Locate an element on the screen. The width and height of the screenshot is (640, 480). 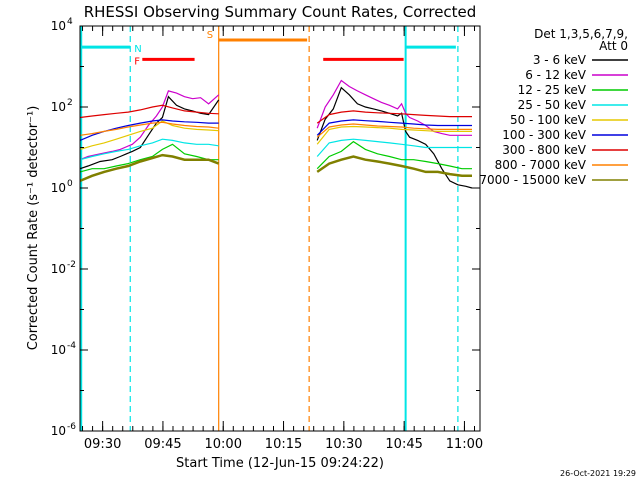
x-tick-label: 10:00 is located at coordinates (223, 444).